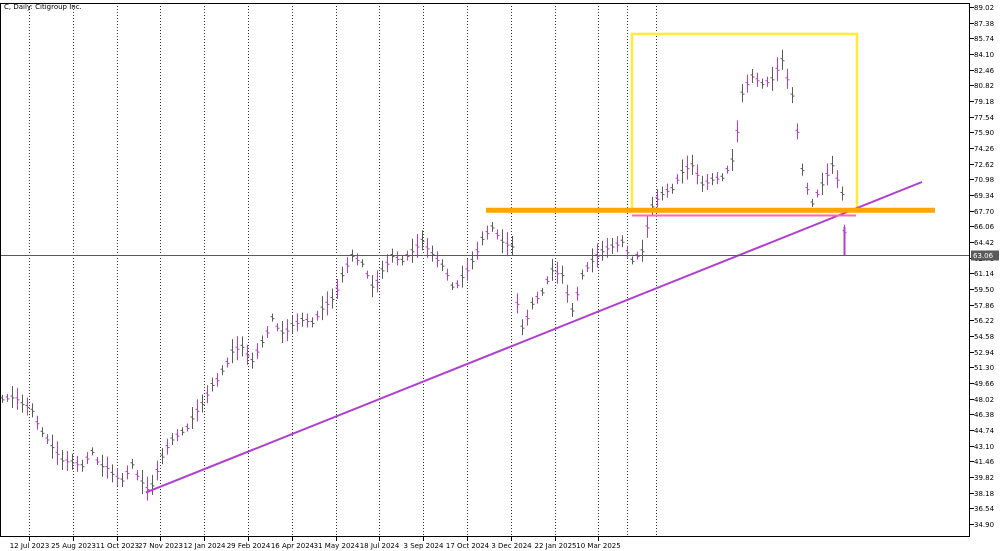 Image resolution: width=1000 pixels, height=551 pixels. Describe the element at coordinates (984, 55) in the screenshot. I see `y-tick-label: 84.10` at that location.